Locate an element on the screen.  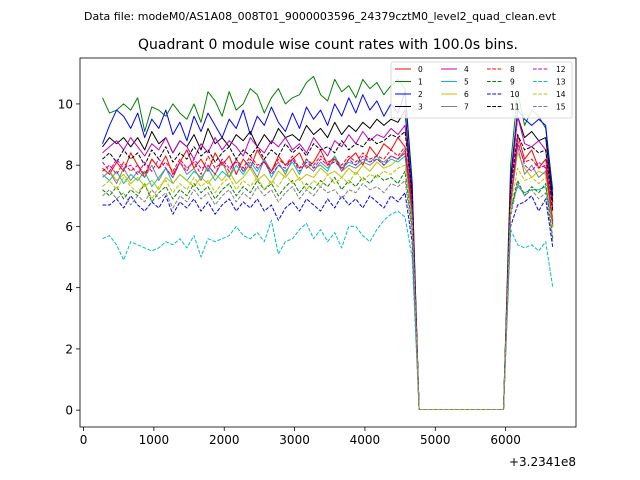
legend-item-1: 1 is located at coordinates (409, 81).